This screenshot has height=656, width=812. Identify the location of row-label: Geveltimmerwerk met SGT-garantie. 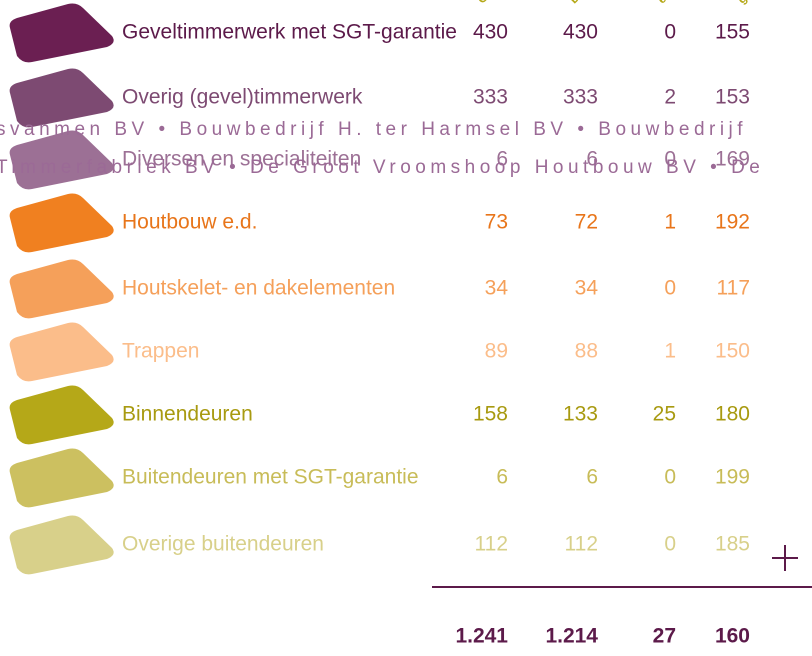
(289, 32).